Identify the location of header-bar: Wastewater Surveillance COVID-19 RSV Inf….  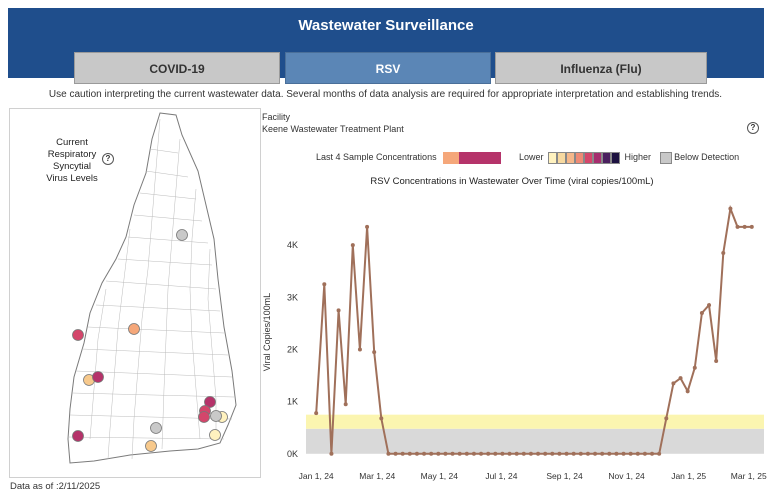
(386, 46).